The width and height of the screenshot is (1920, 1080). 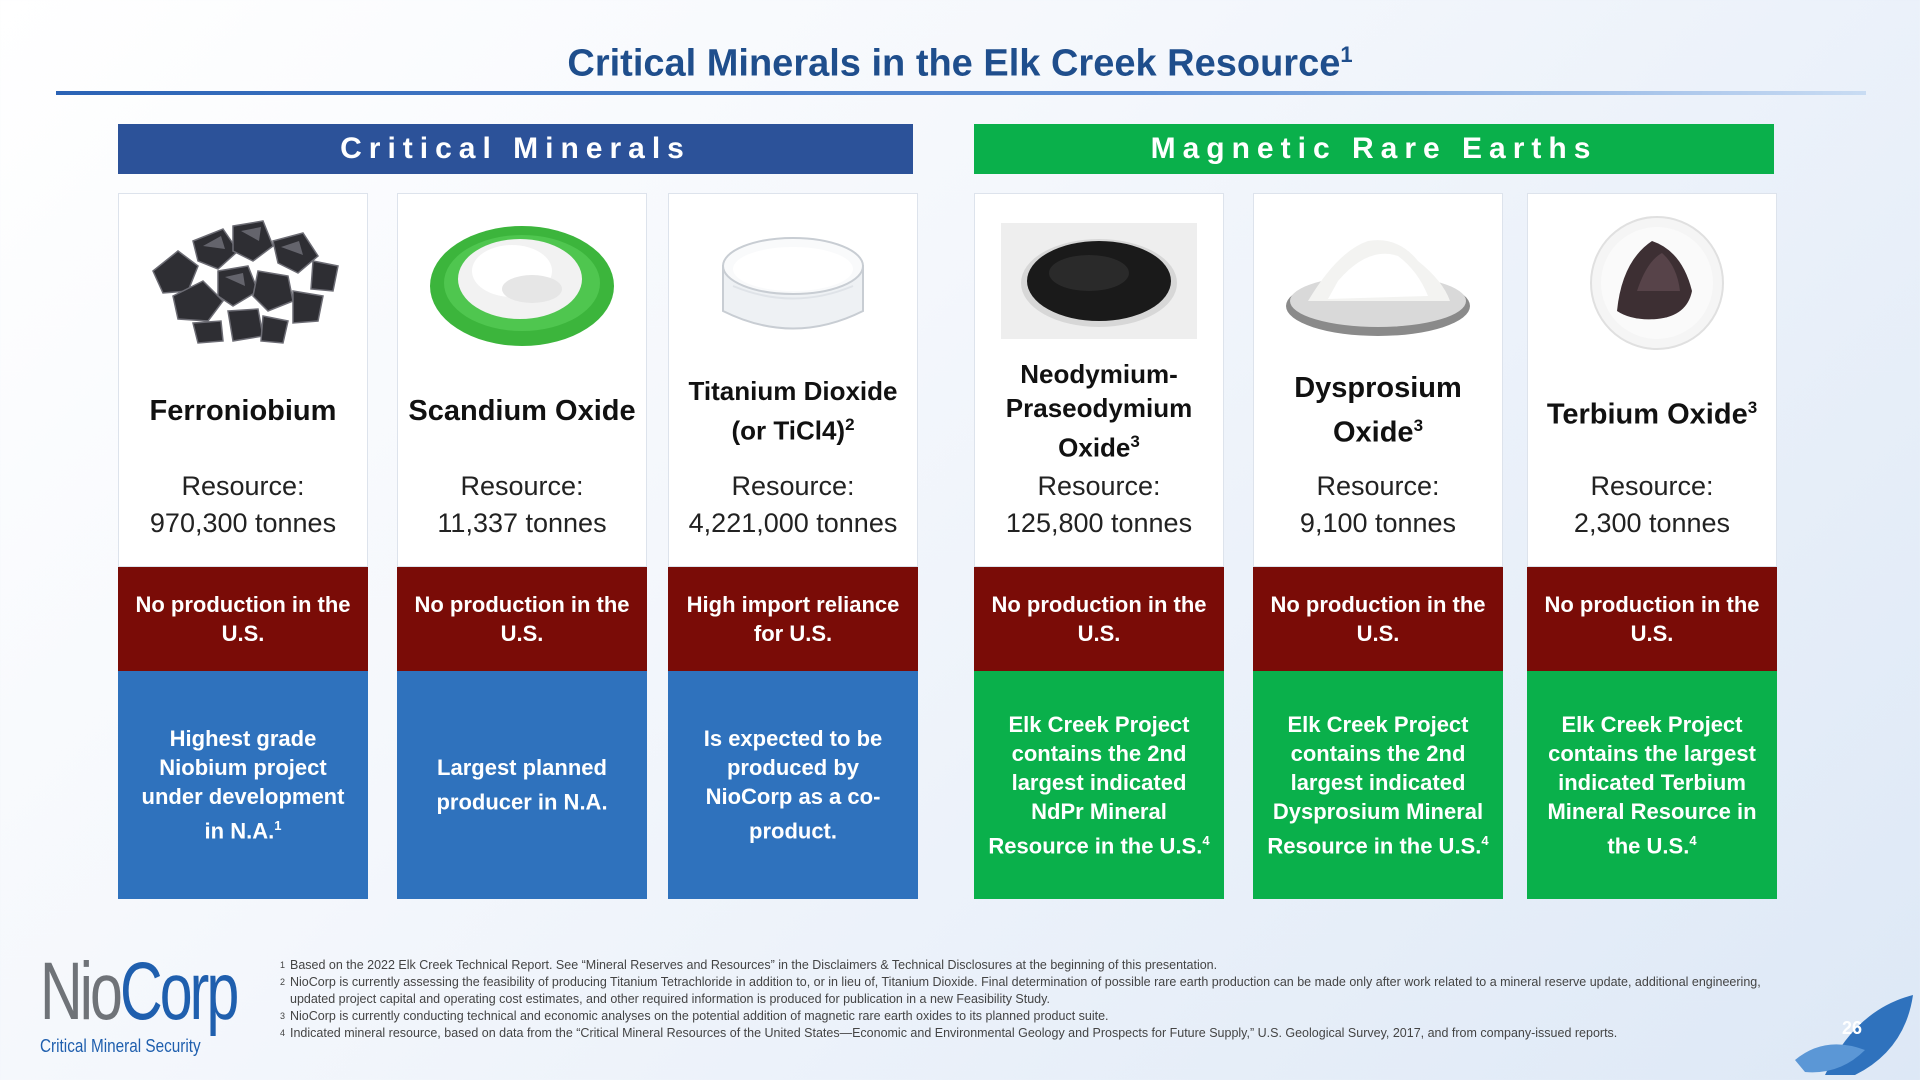 What do you see at coordinates (793, 523) in the screenshot?
I see `resource-value: 4,221,000 tonnes` at bounding box center [793, 523].